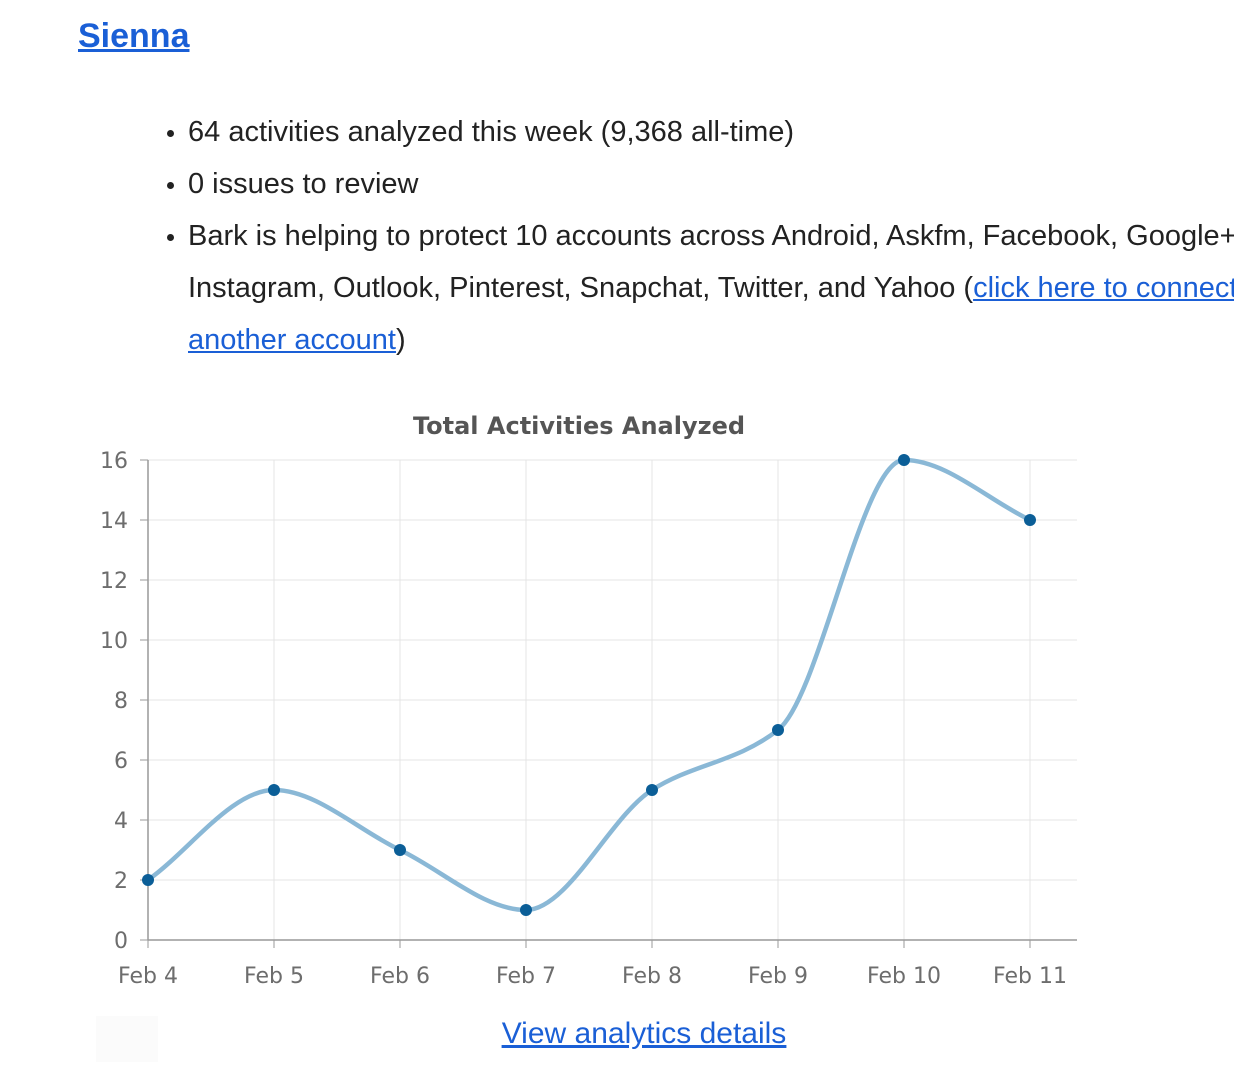 The height and width of the screenshot is (1086, 1234). What do you see at coordinates (121, 821) in the screenshot?
I see `y-tick-label: 4` at bounding box center [121, 821].